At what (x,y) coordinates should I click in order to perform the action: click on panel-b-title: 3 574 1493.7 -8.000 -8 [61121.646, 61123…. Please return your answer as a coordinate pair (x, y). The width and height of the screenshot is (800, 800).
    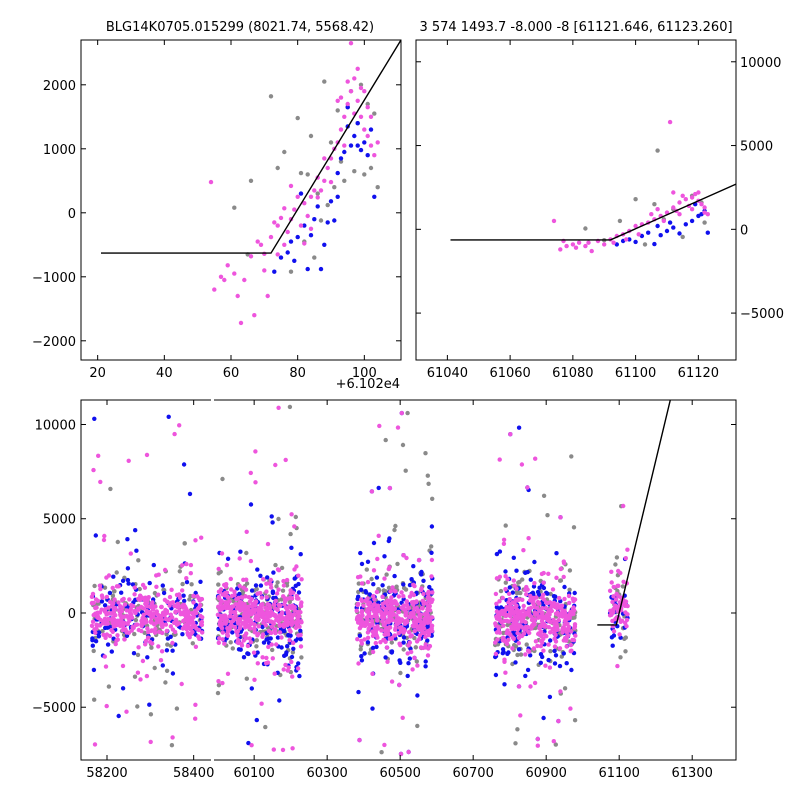
    Looking at the image, I should click on (575, 27).